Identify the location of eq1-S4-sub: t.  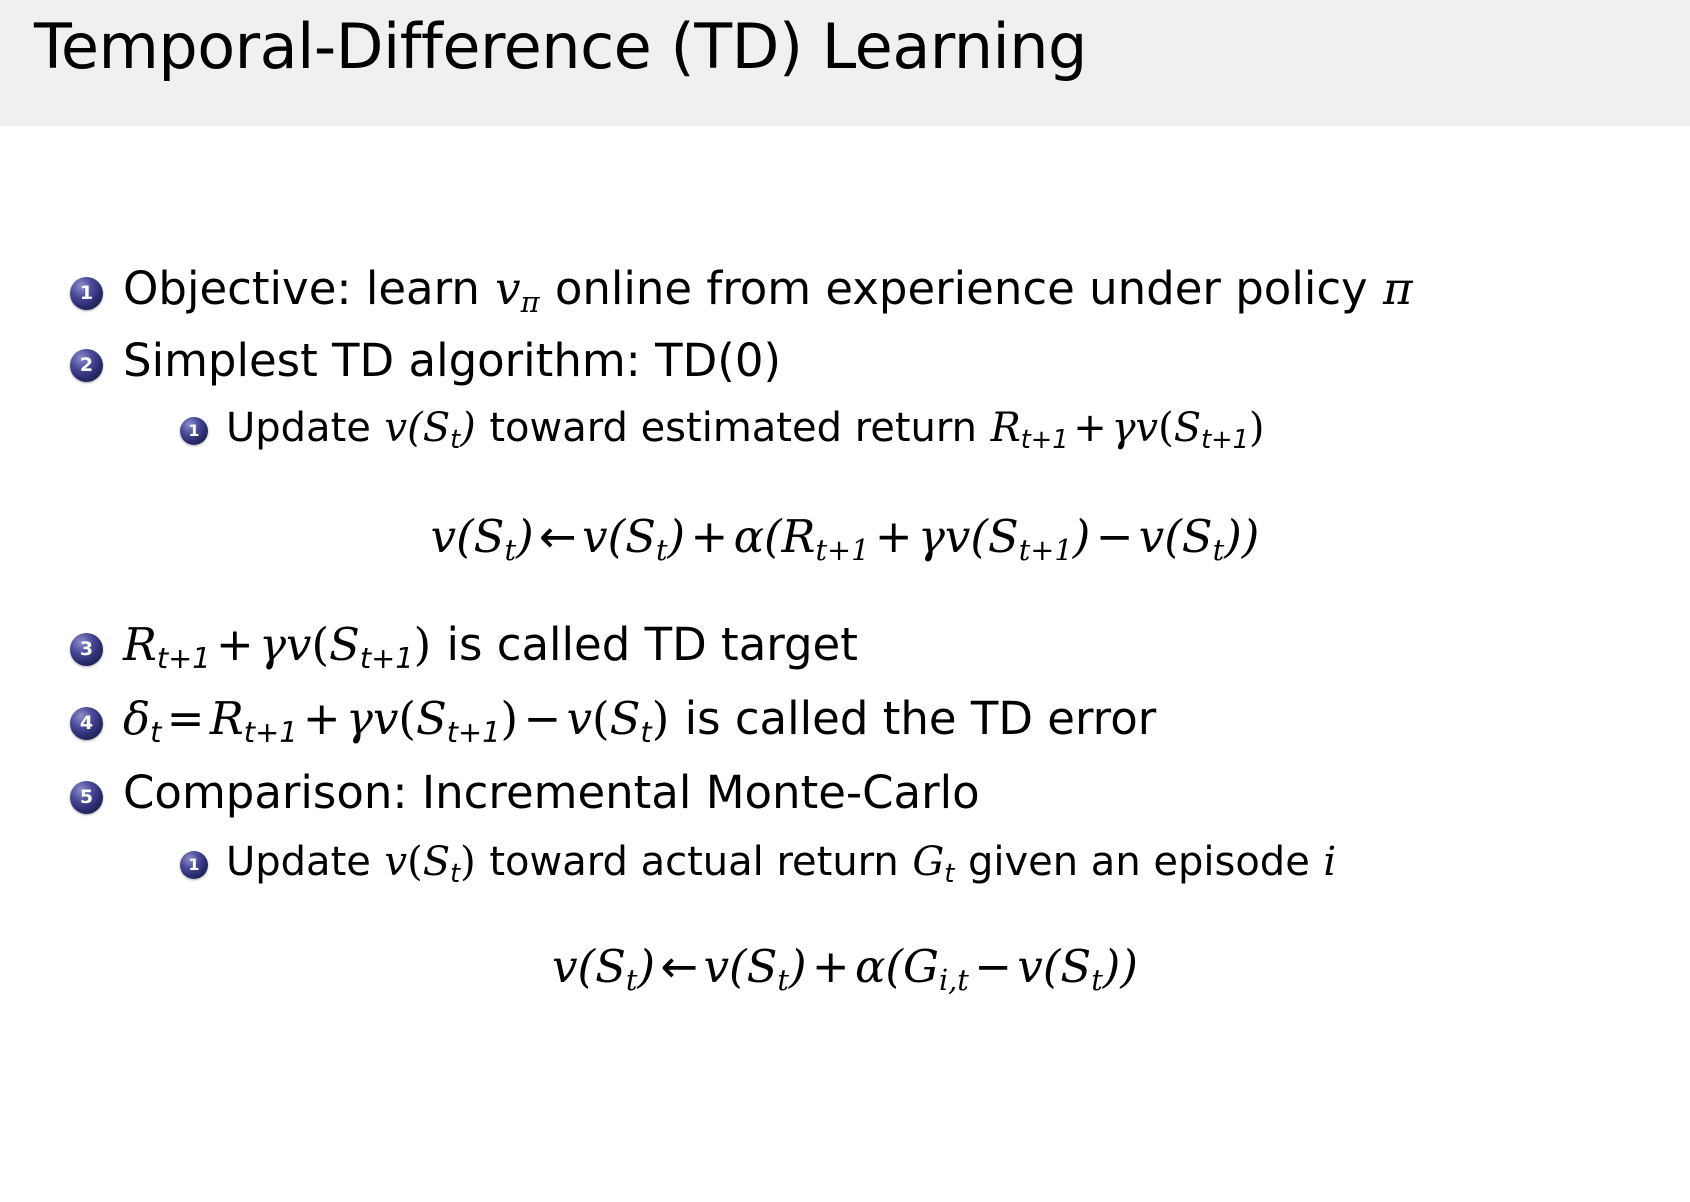
(1218, 550).